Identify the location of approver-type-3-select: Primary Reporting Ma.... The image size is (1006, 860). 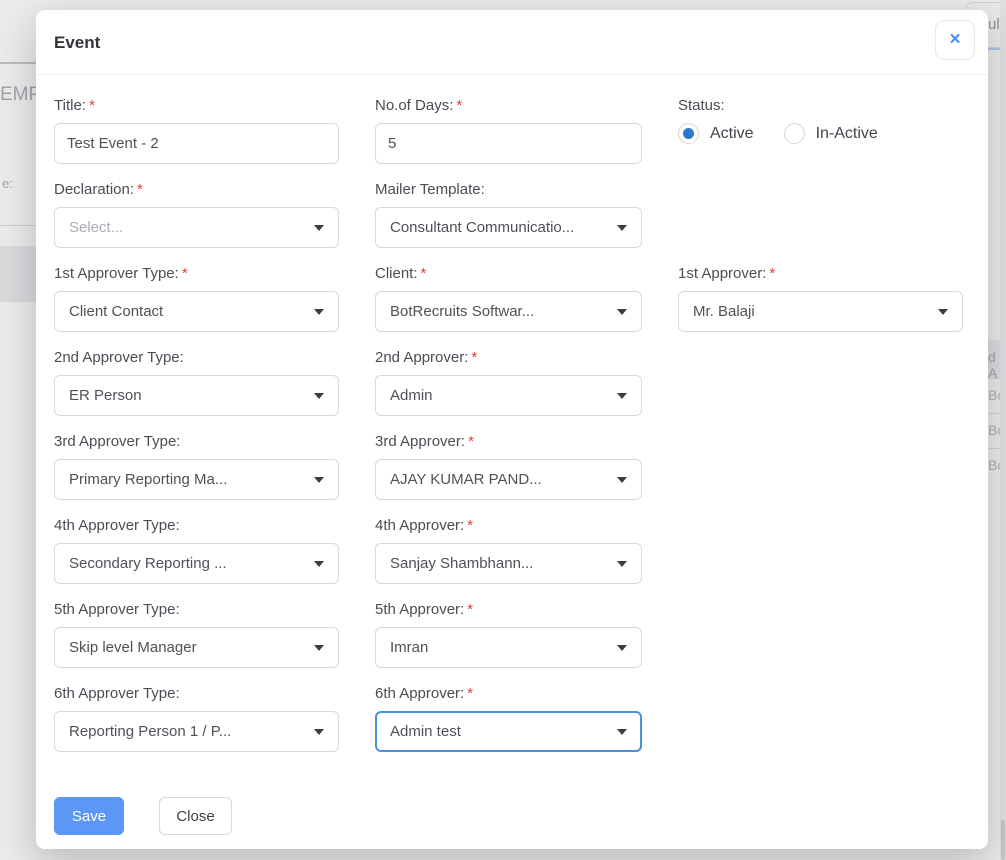
(196, 479).